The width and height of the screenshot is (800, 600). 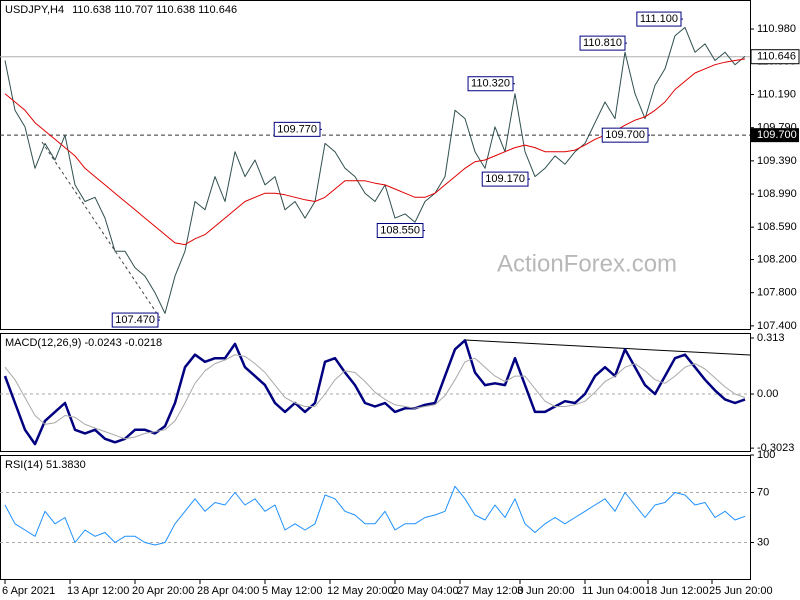 What do you see at coordinates (659, 19) in the screenshot?
I see `annotation-label: 111.100` at bounding box center [659, 19].